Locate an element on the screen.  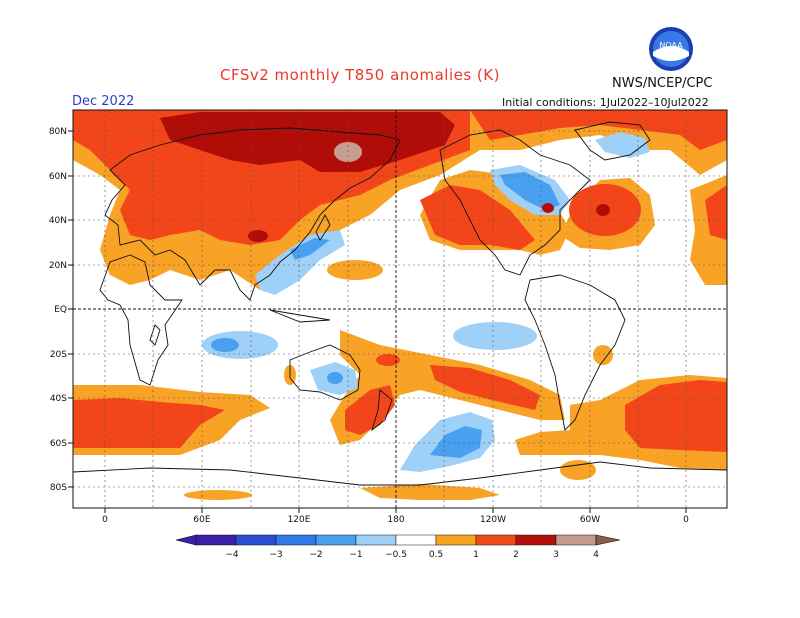
anomaly-red-namerica is located at coordinates (477, 217).